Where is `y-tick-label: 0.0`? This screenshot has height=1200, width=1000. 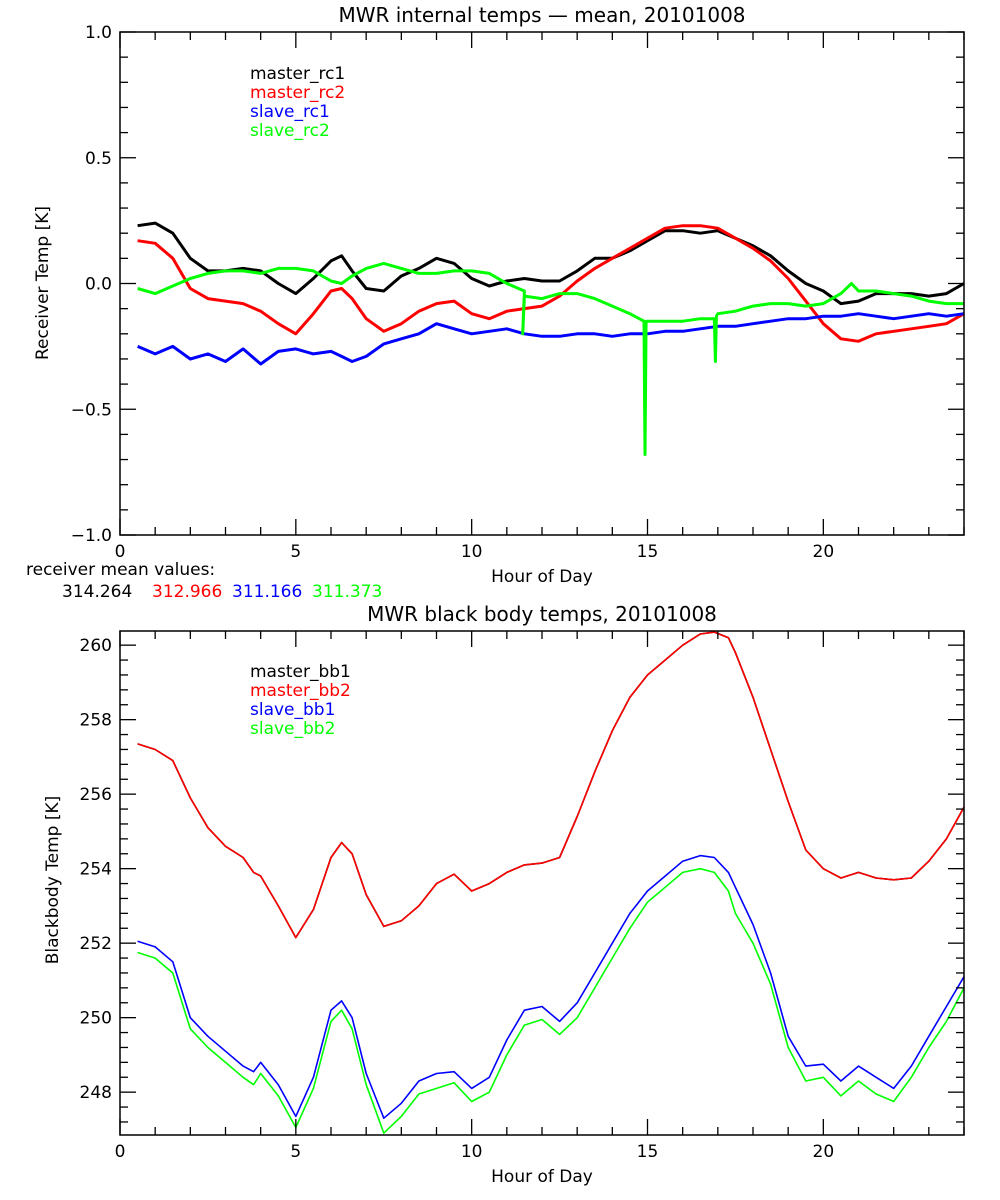
y-tick-label: 0.0 is located at coordinates (98, 285).